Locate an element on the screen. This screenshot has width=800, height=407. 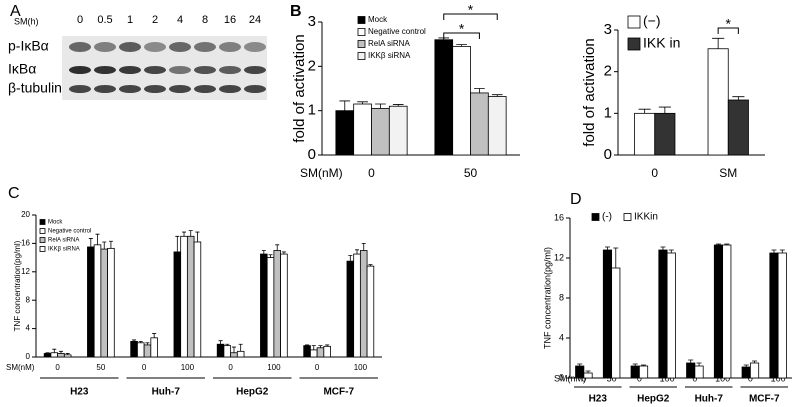
legend-label: (-) is located at coordinates (607, 217).